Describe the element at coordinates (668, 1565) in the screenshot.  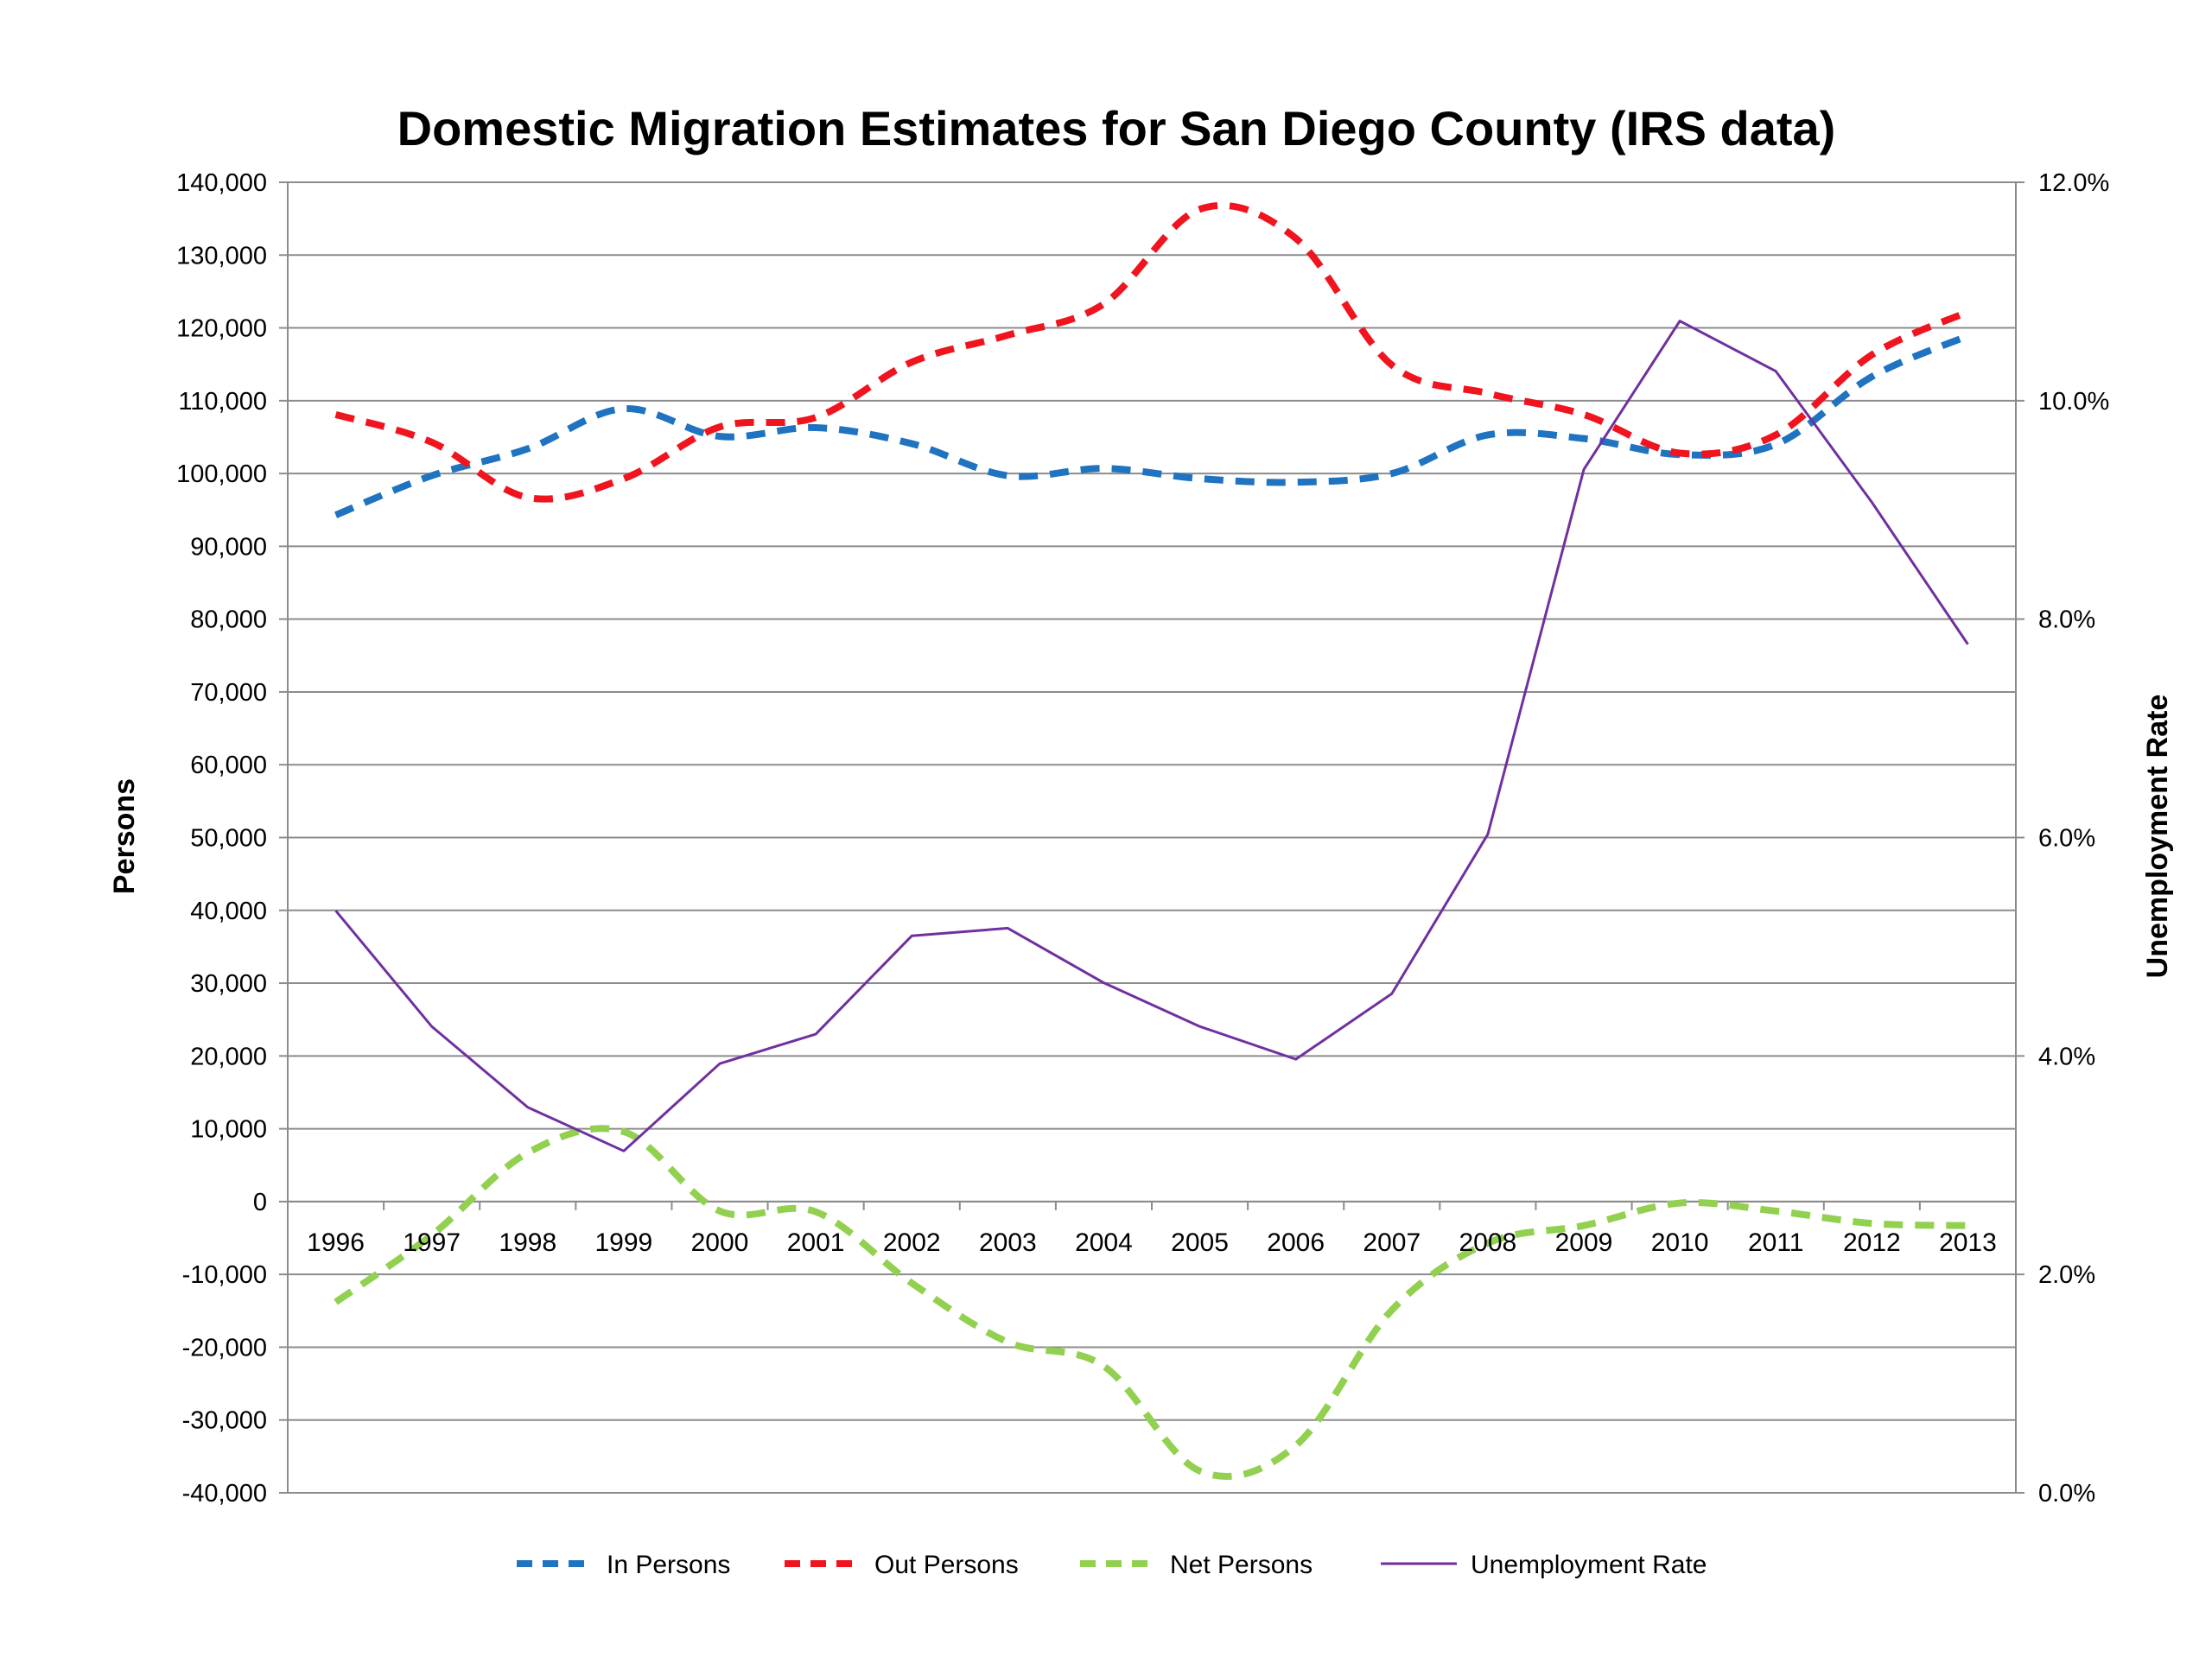
I see `legend-label-in-persons: In Persons` at that location.